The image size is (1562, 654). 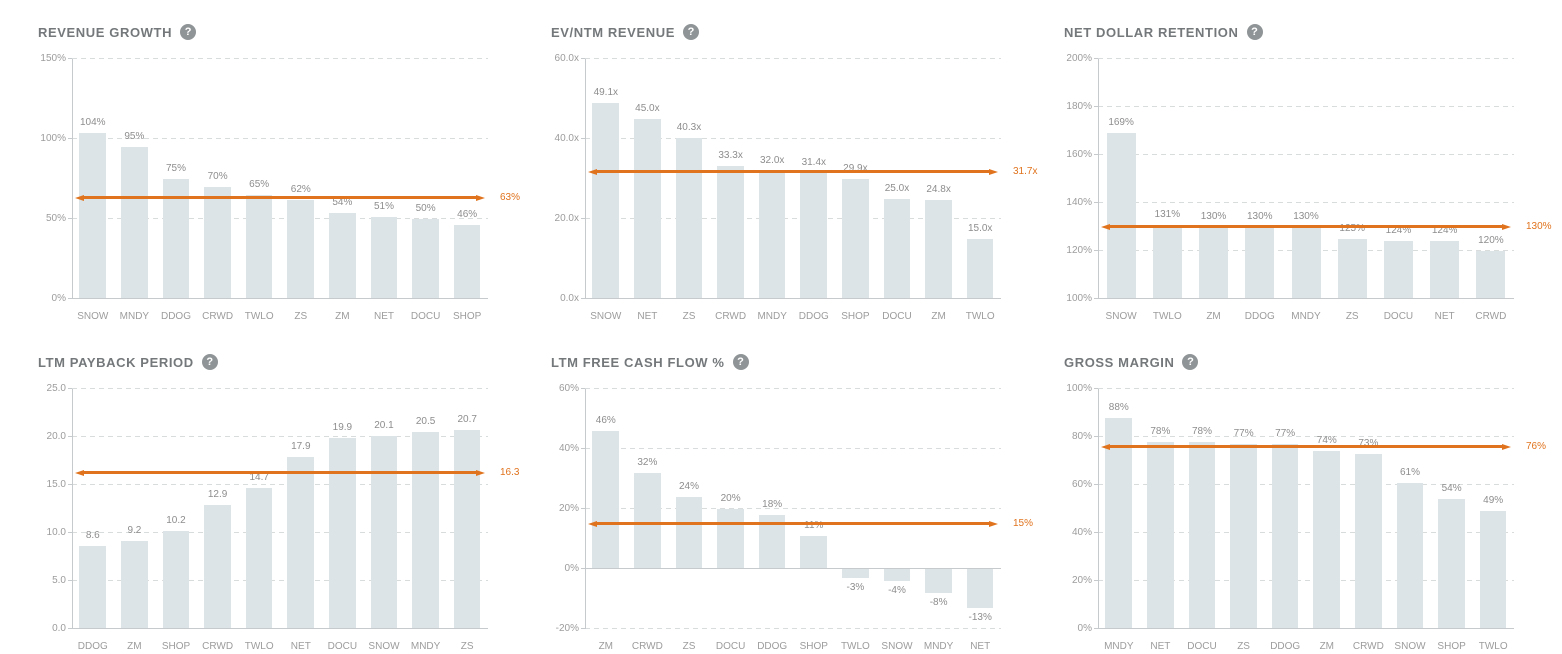 I want to click on y-tick-label: 60%, so click(x=1081, y=484).